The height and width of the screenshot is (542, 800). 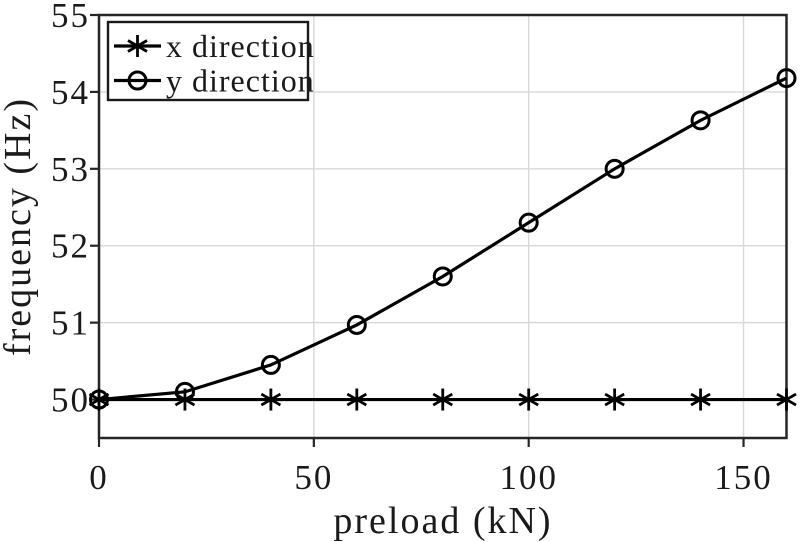 I want to click on legend-item-label: x direction, so click(x=240, y=46).